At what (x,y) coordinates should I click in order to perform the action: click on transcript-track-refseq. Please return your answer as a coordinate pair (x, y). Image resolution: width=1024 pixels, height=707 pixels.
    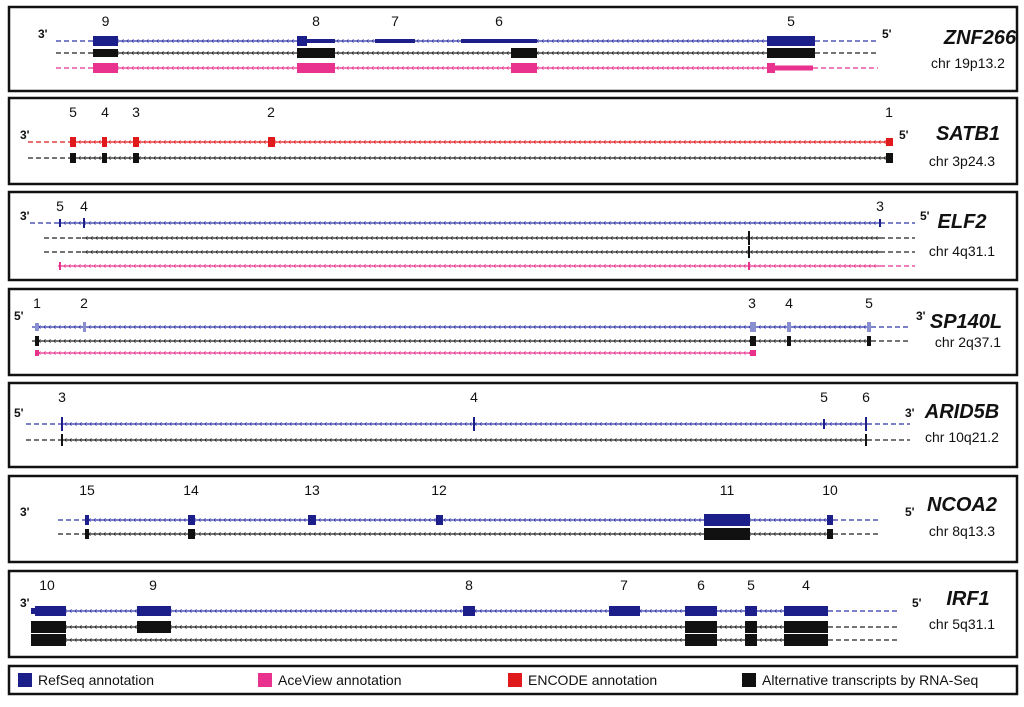
    Looking at the image, I should click on (465, 611).